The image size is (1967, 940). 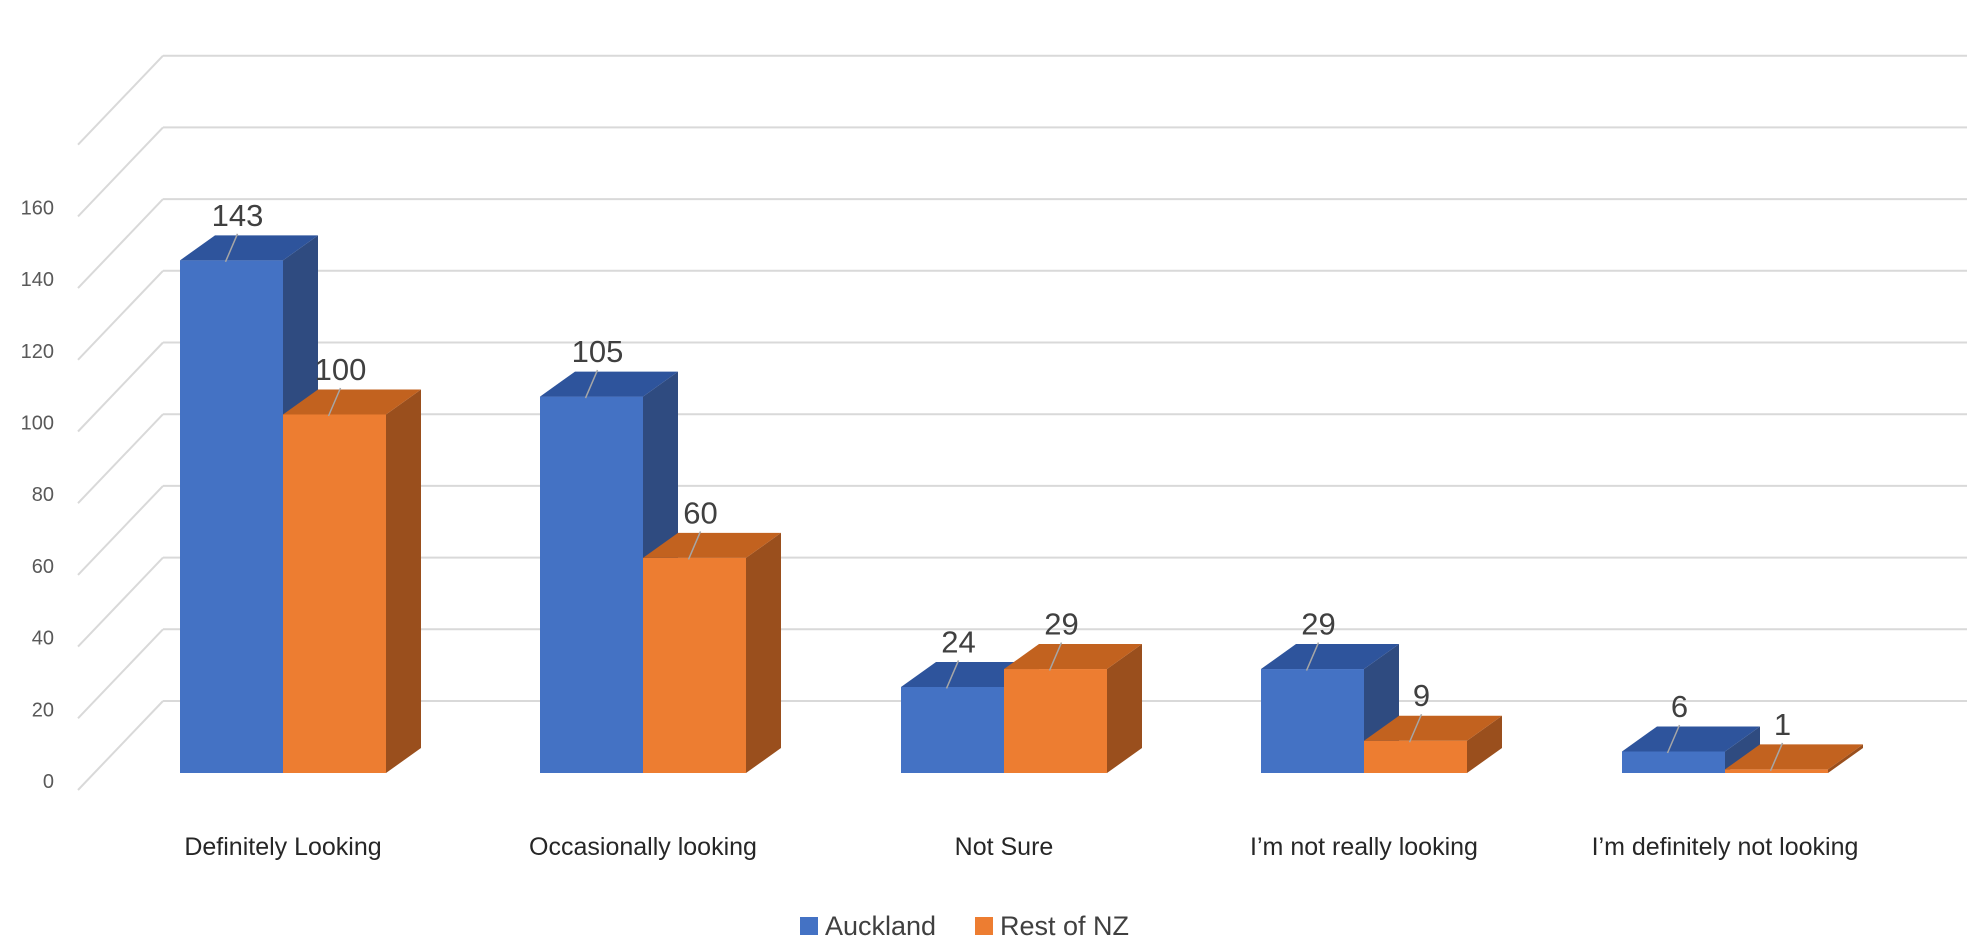 What do you see at coordinates (341, 369) in the screenshot?
I see `data-label: 100` at bounding box center [341, 369].